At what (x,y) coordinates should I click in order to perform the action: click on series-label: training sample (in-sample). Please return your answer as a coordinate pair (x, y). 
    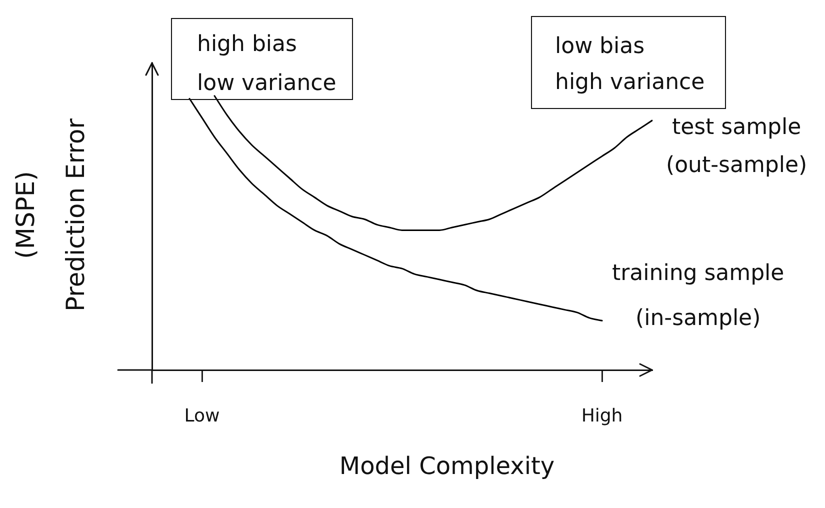
    Looking at the image, I should click on (698, 296).